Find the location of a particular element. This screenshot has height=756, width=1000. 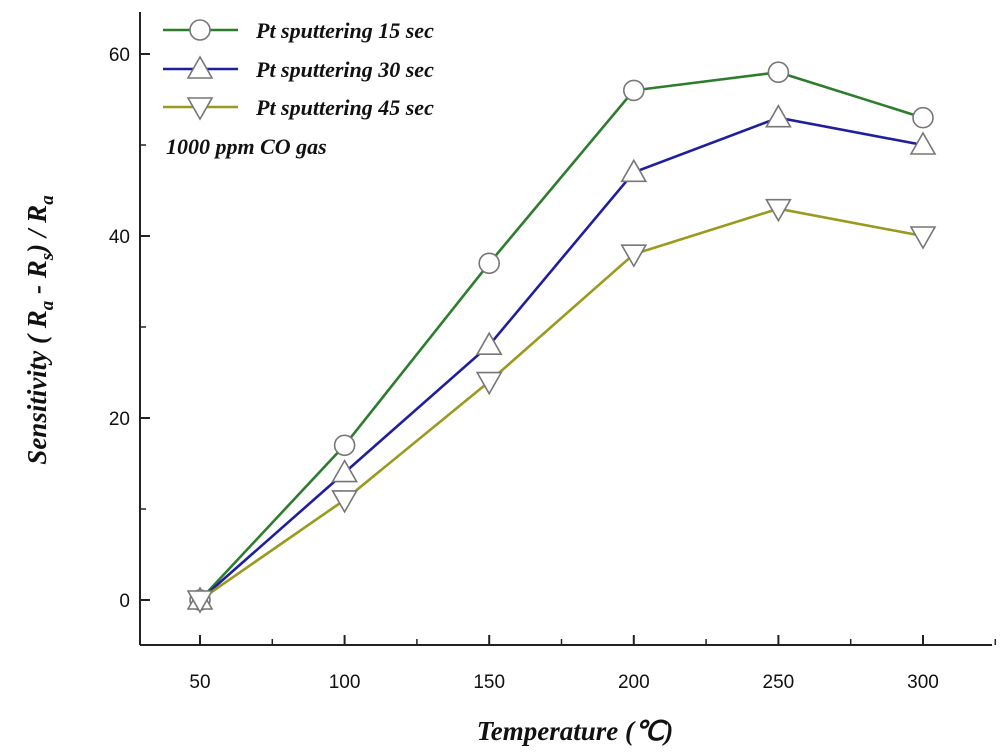

y-axis-title-part: - R is located at coordinates (37, 280).